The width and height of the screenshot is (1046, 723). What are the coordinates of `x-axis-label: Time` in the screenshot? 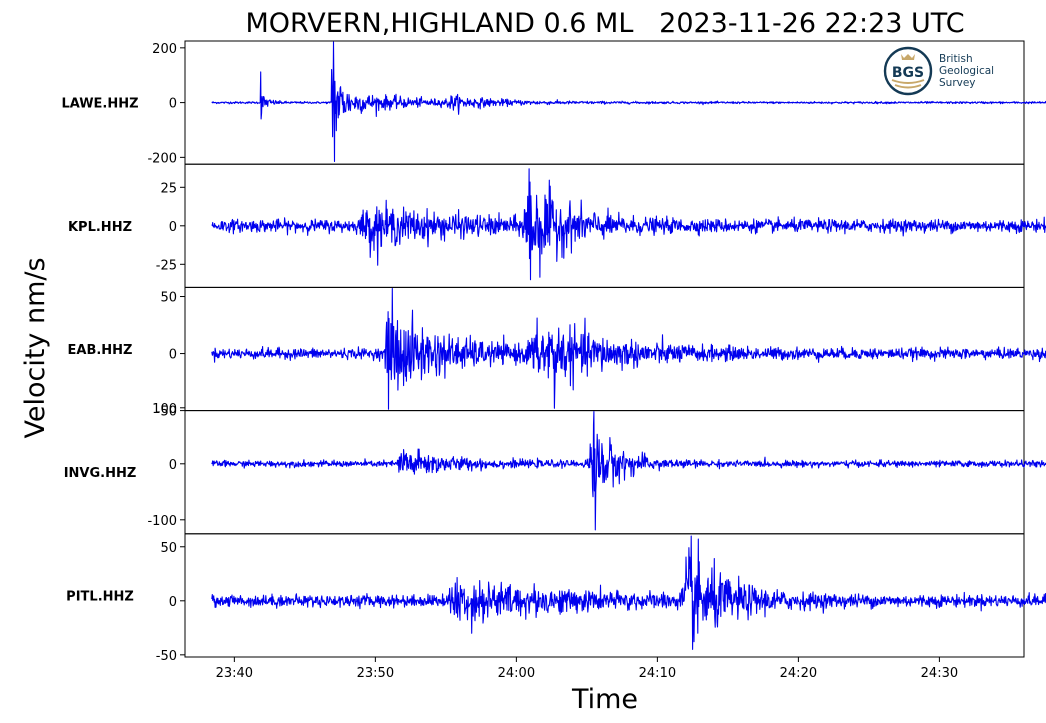 It's located at (604, 699).